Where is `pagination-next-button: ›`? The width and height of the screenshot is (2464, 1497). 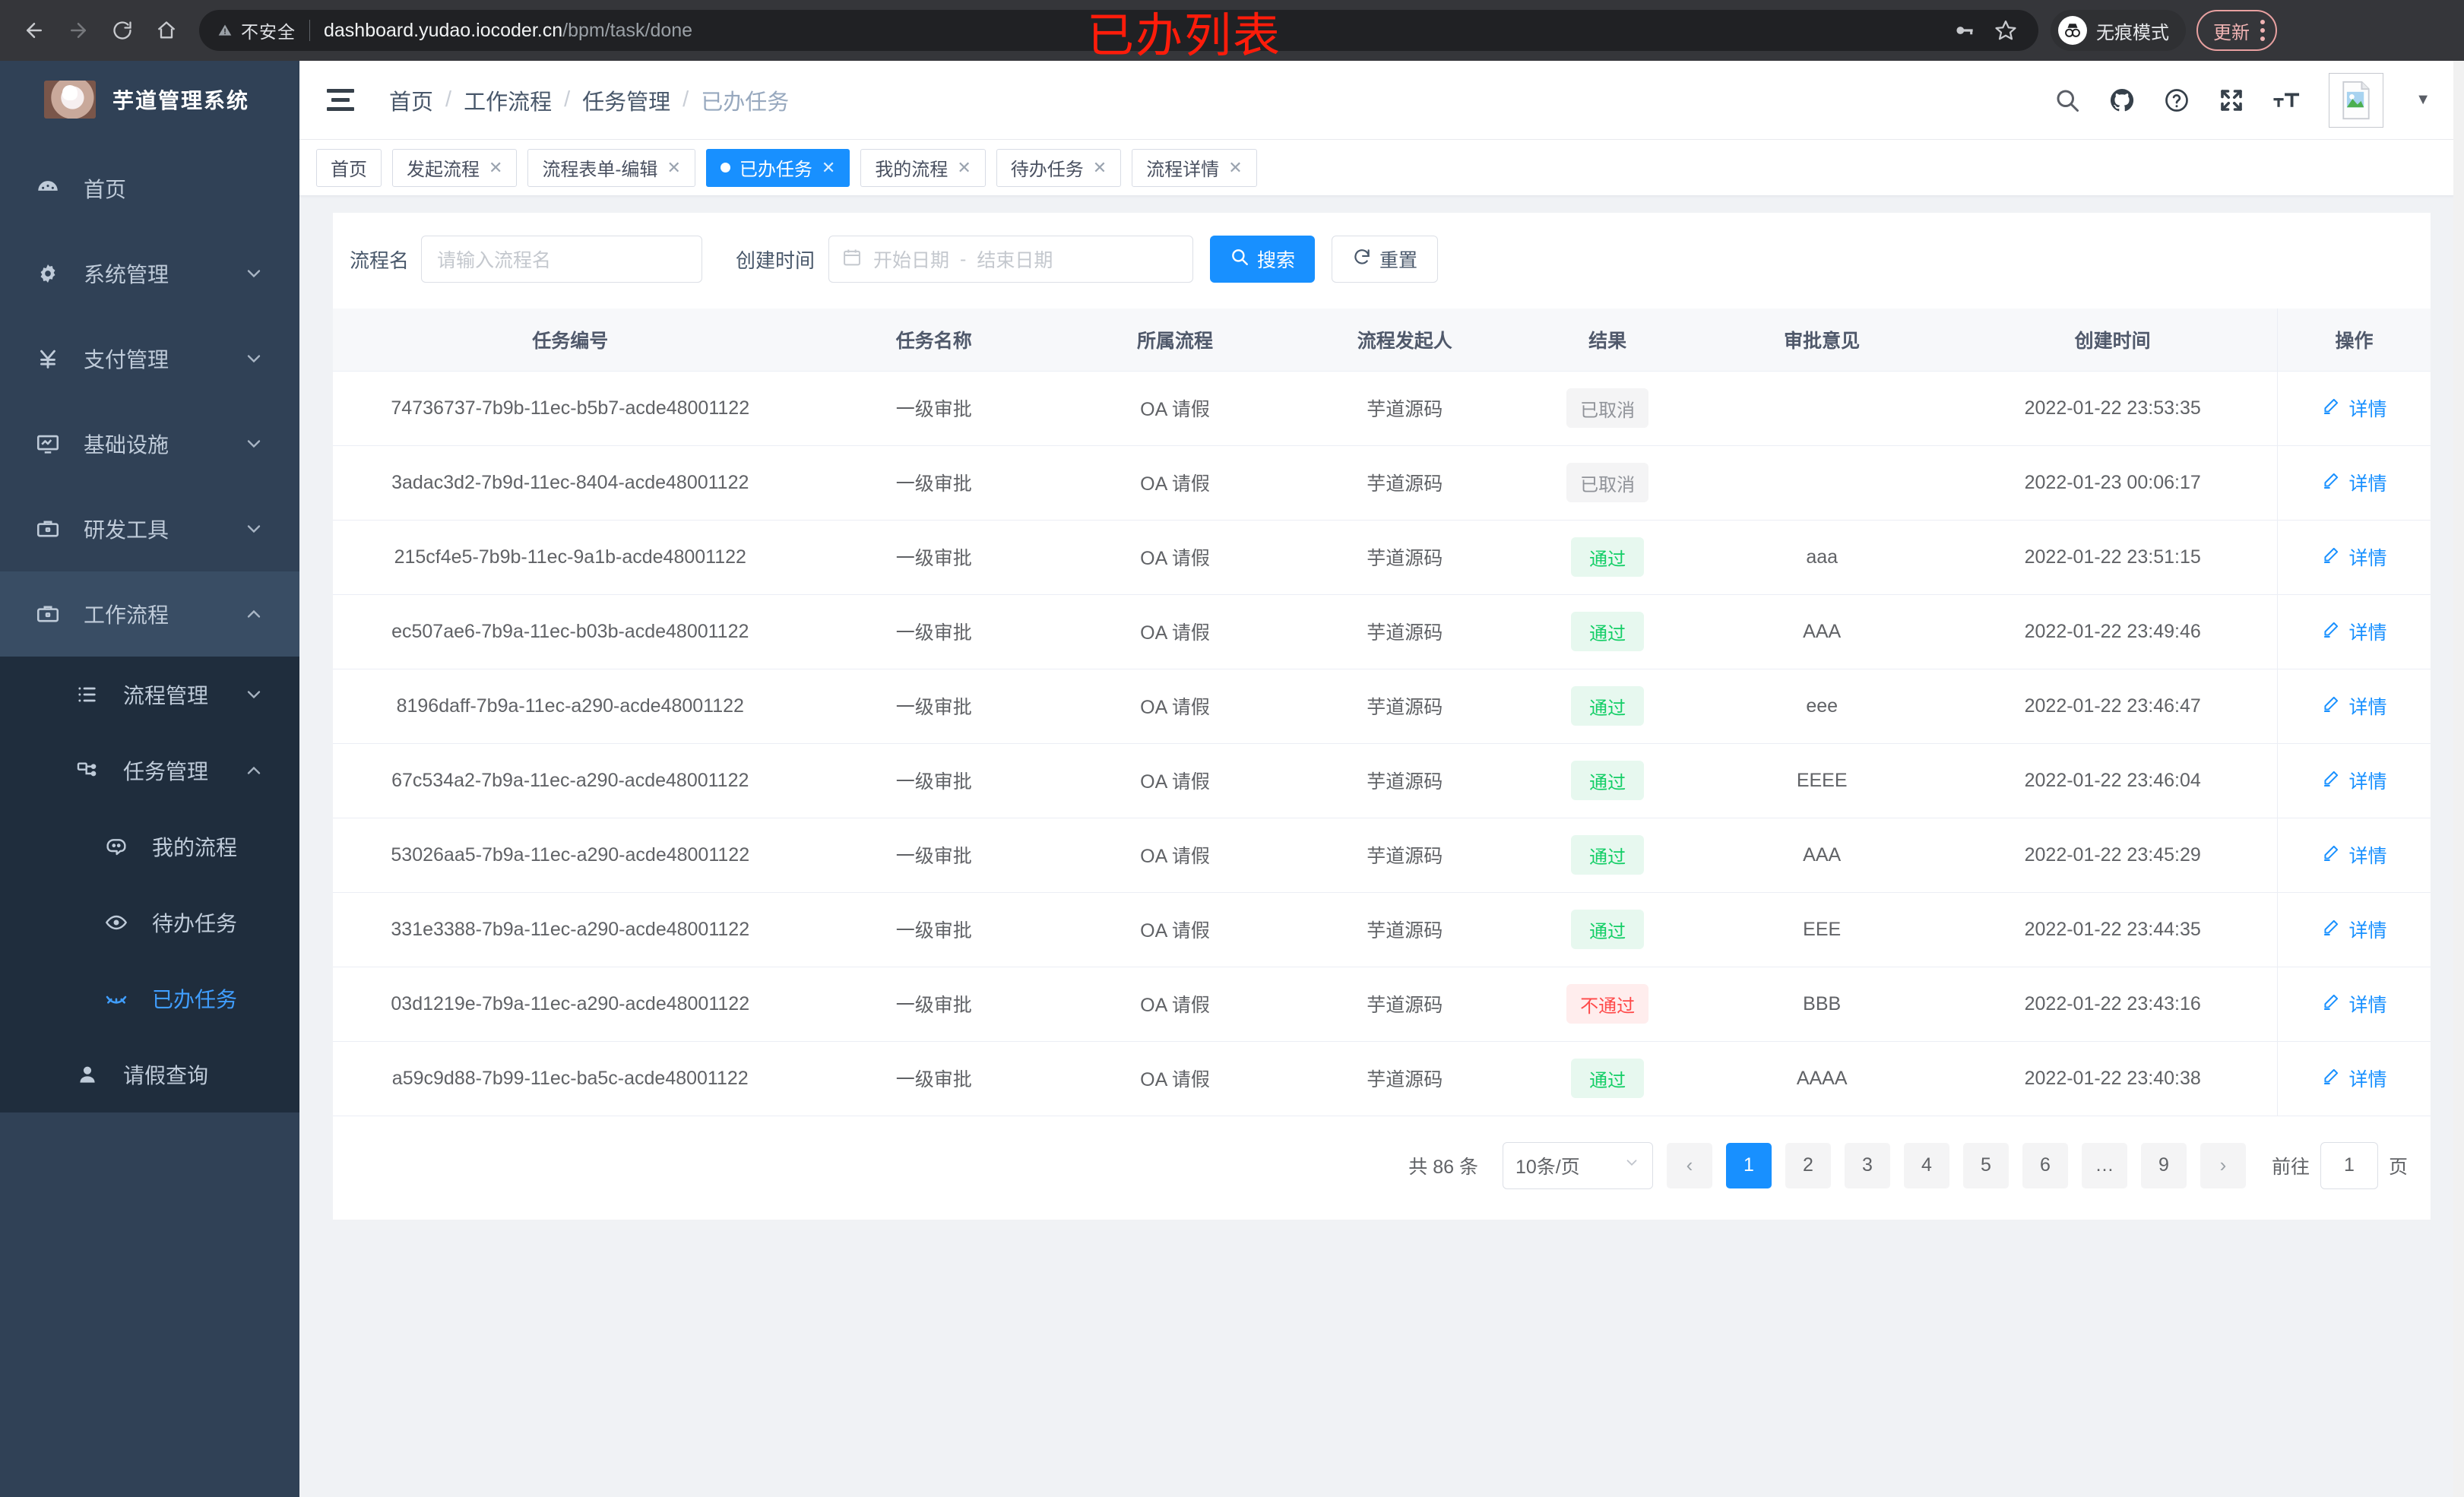 pagination-next-button: › is located at coordinates (2223, 1165).